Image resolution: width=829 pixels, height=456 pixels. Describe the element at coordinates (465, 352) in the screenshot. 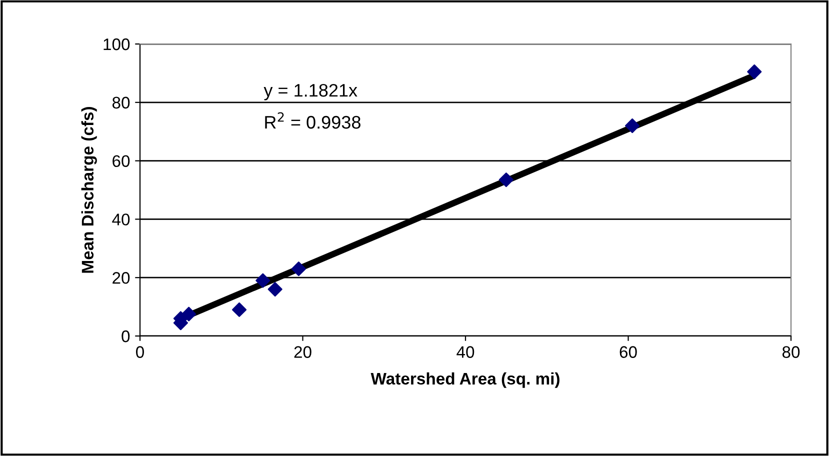

I see `x-tick-label: 40` at that location.